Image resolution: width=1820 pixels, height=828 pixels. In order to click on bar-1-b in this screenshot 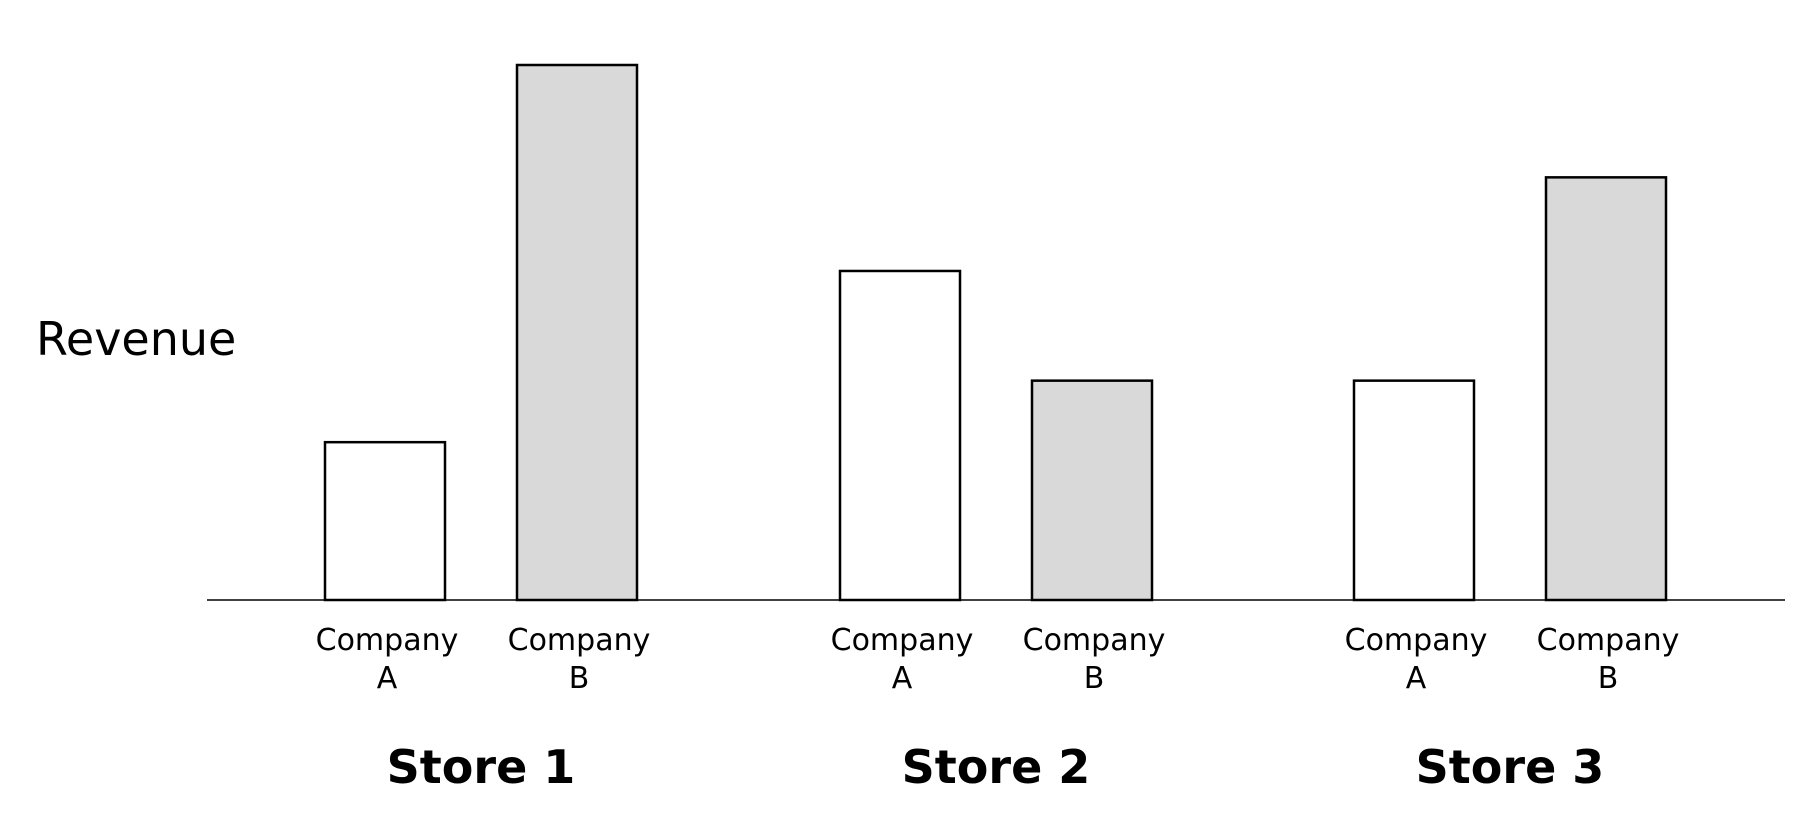, I will do `click(577, 332)`.